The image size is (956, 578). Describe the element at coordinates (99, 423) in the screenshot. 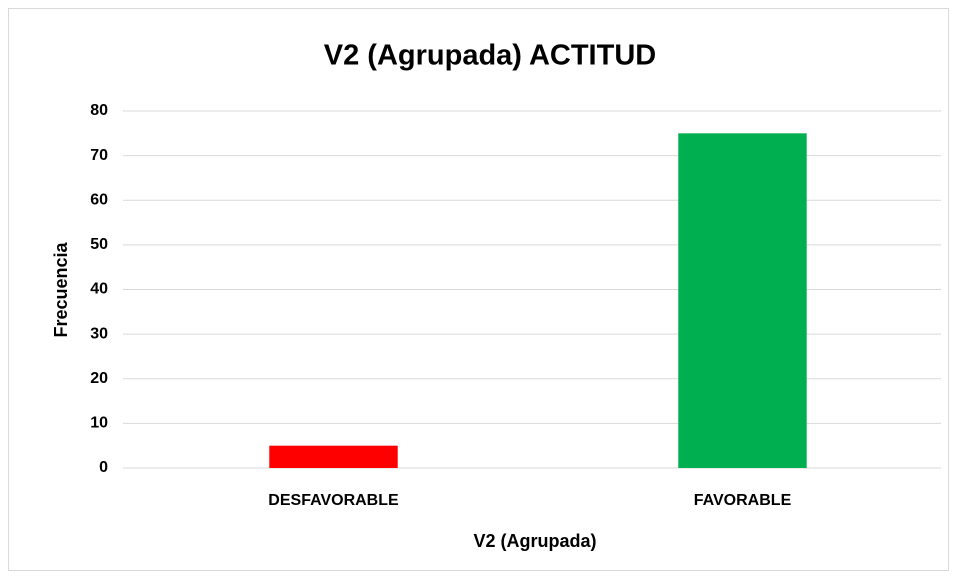

I see `y-tick-label: 10` at that location.